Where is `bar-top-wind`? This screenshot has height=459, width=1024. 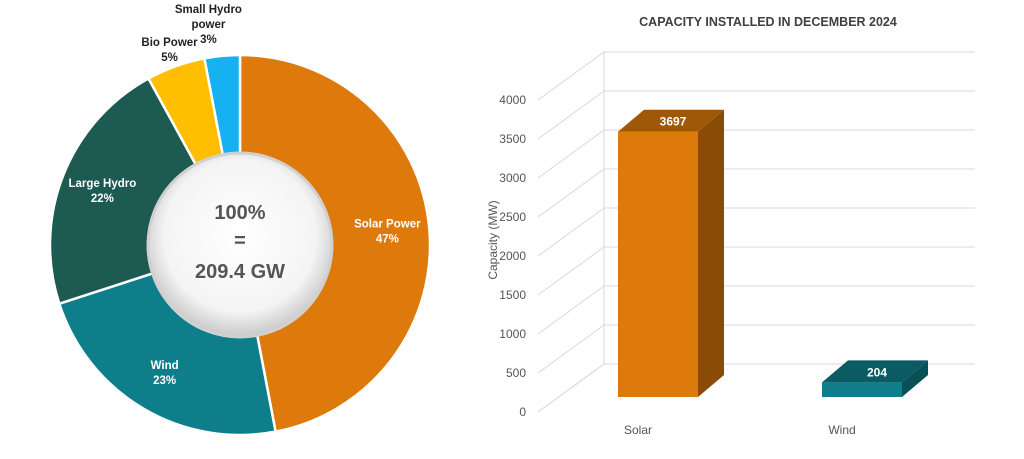 bar-top-wind is located at coordinates (875, 371).